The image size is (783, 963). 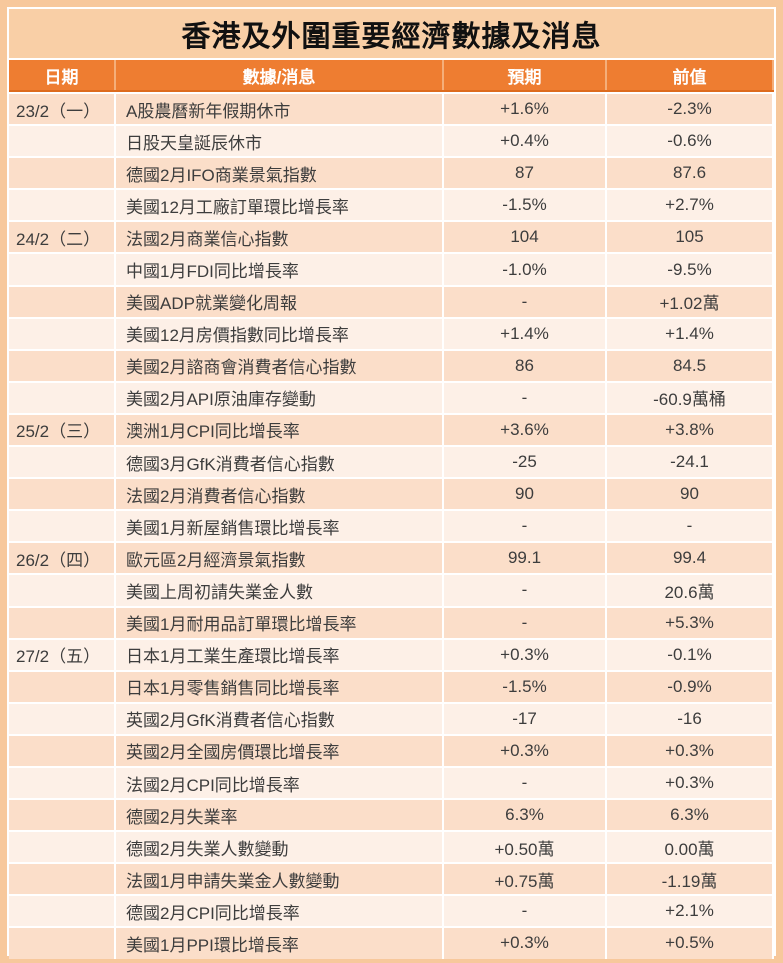 I want to click on column-header-item: 數據/消息, so click(x=279, y=75).